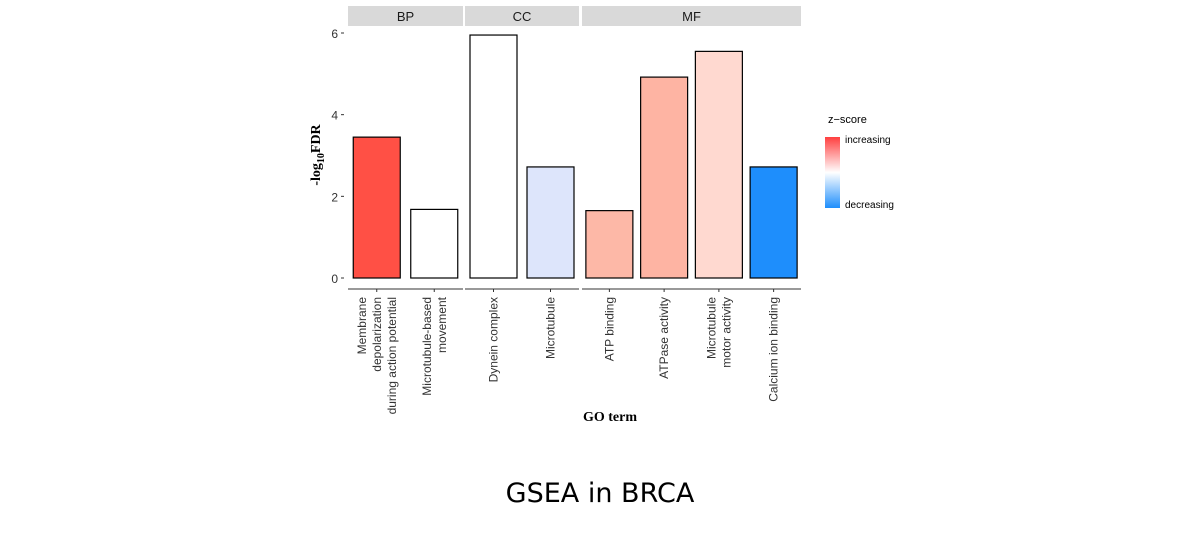  What do you see at coordinates (832, 172) in the screenshot?
I see `legend-colorbar` at bounding box center [832, 172].